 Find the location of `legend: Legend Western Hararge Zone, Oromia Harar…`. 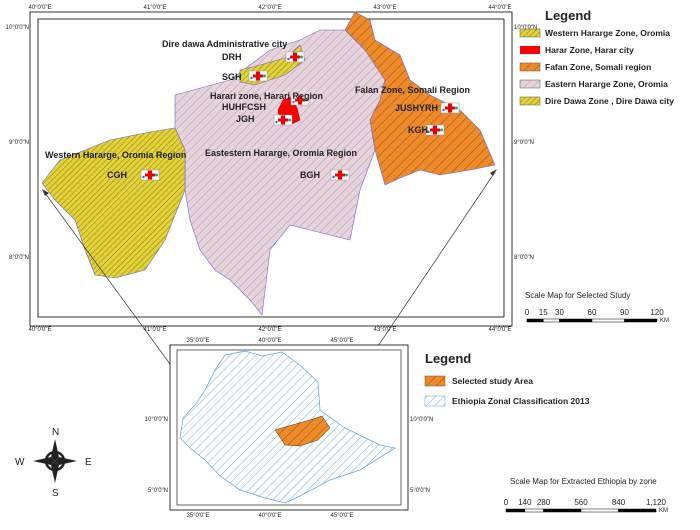

legend: Legend Western Hararge Zone, Oromia Harar… is located at coordinates (596, 57).